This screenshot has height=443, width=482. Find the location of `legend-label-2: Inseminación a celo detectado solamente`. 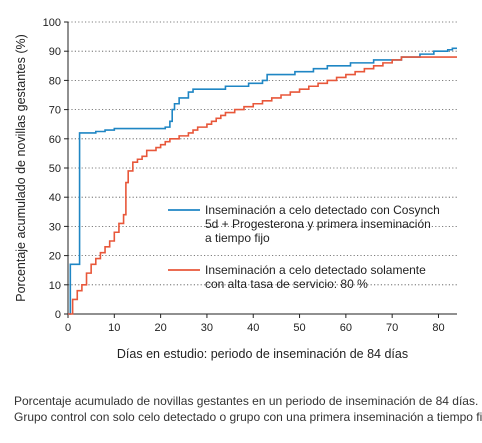

legend-label-2: Inseminación a celo detectado solamente is located at coordinates (315, 270).